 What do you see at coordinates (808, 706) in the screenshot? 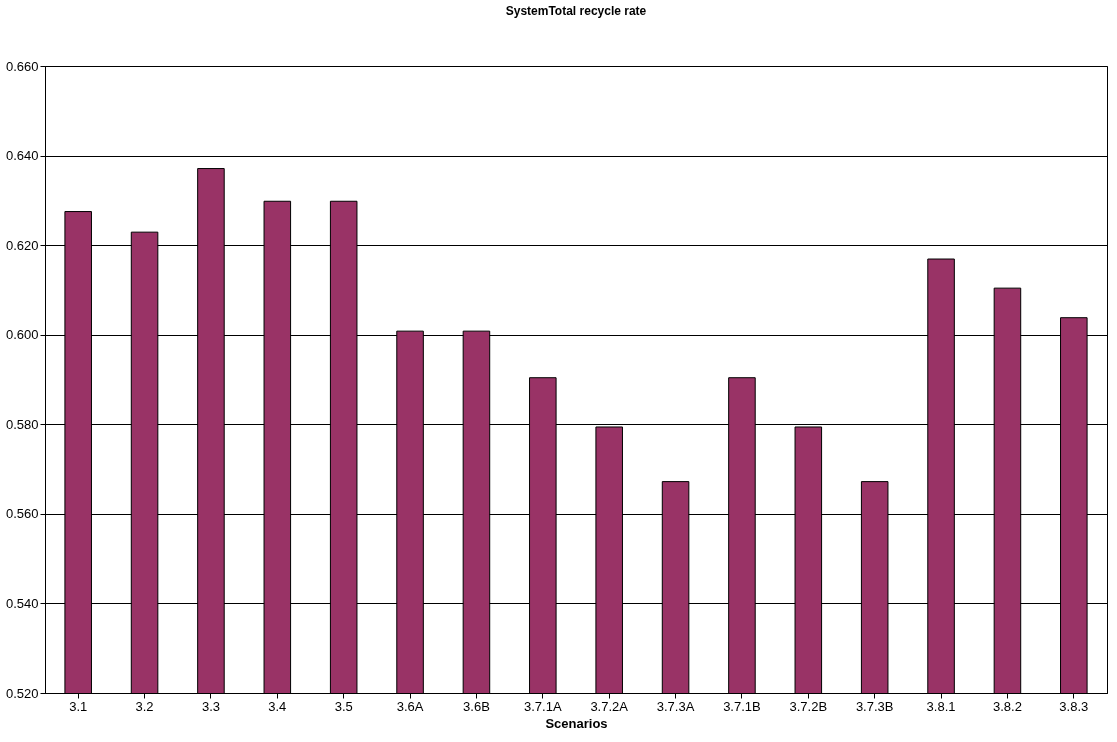
I see `x-tick-label: 3.7.2B` at bounding box center [808, 706].